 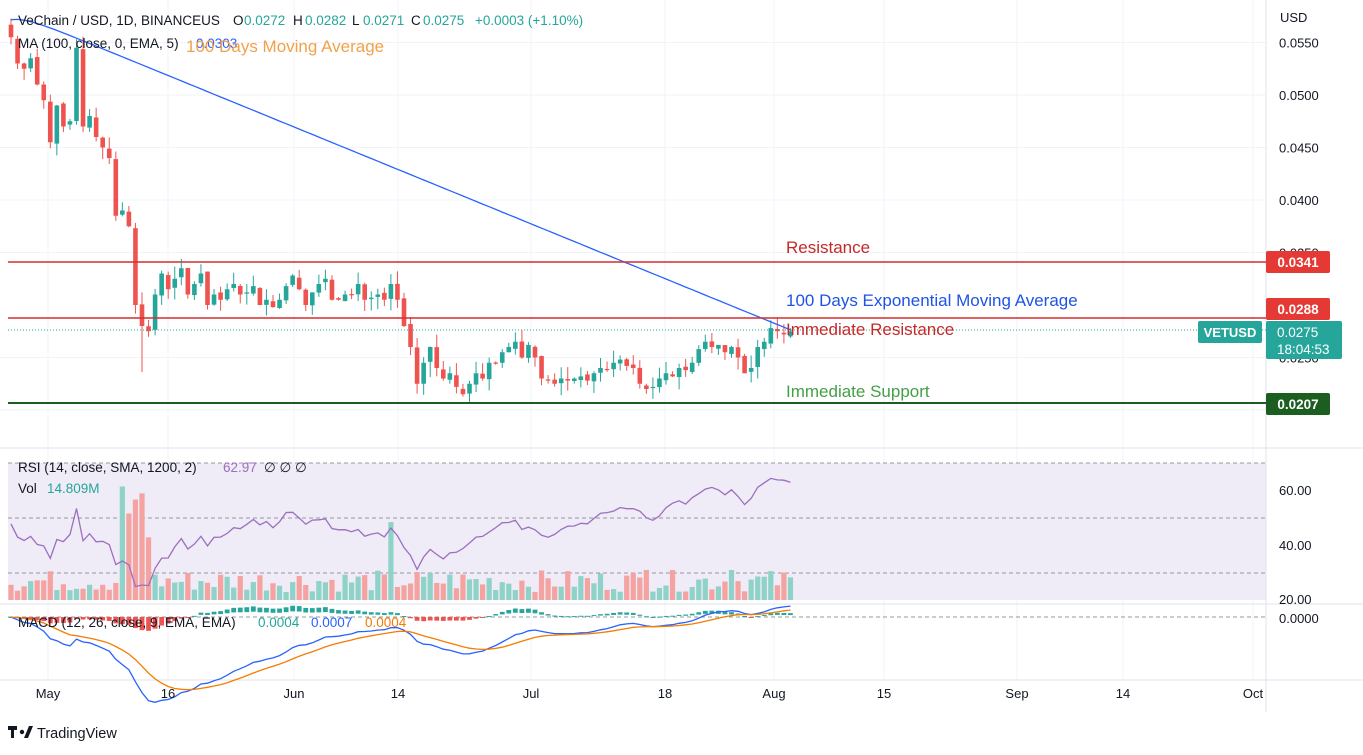 What do you see at coordinates (107, 467) in the screenshot?
I see `rsi-indicator-label: RSI (14, close, SMA, 1200, 2)` at bounding box center [107, 467].